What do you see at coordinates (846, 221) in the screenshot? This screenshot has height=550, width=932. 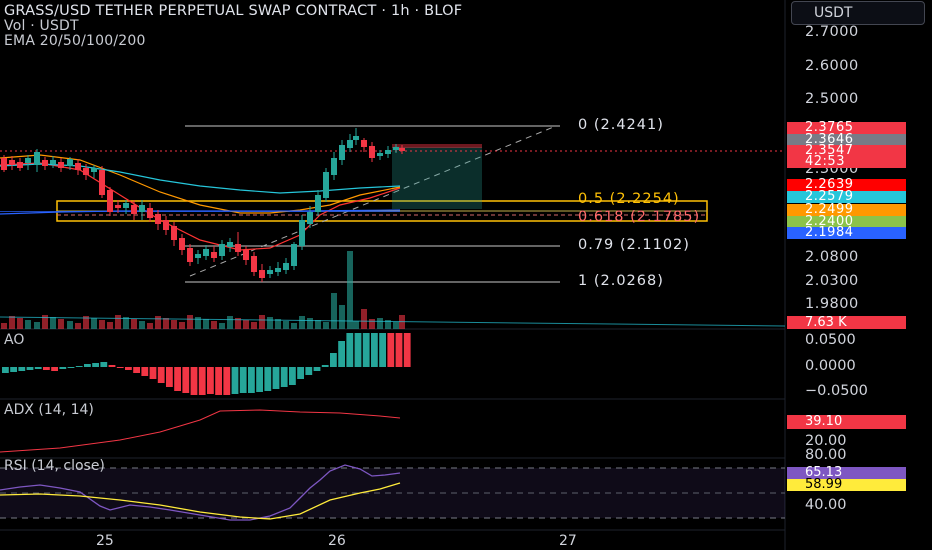 I see `price-badge: 2.2400` at bounding box center [846, 221].